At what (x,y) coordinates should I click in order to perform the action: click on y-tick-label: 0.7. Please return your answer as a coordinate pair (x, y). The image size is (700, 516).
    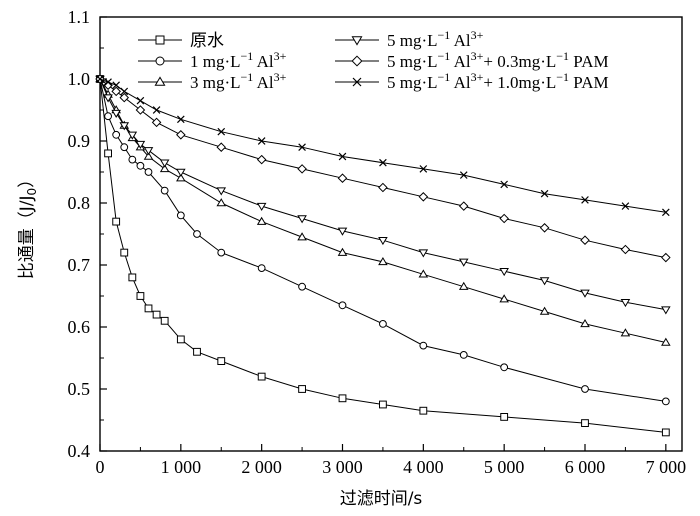
    Looking at the image, I should click on (79, 265).